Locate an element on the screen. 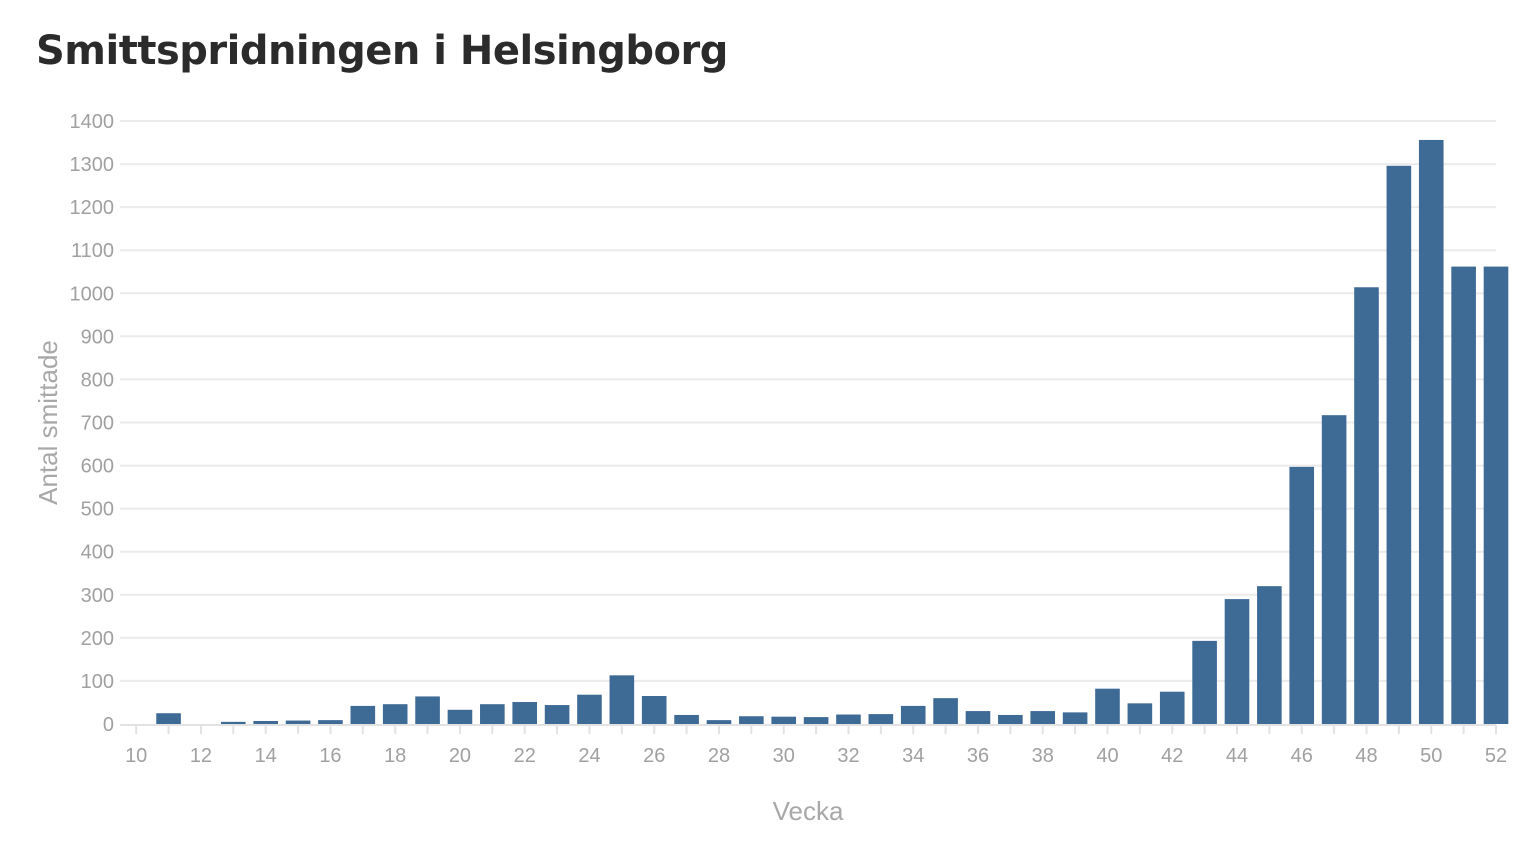 The image size is (1530, 848). x-axis-title: Vecka is located at coordinates (808, 811).